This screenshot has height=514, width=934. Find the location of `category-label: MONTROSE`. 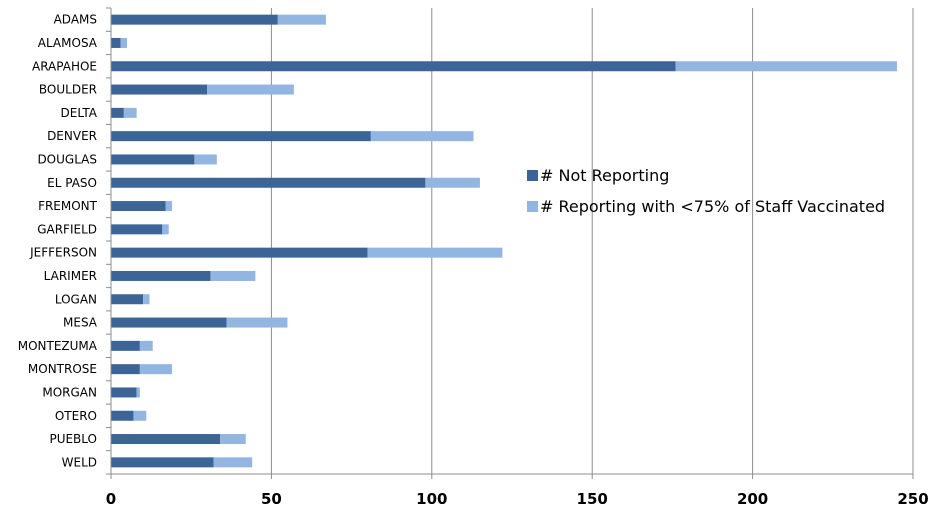

category-label: MONTROSE is located at coordinates (62, 369).